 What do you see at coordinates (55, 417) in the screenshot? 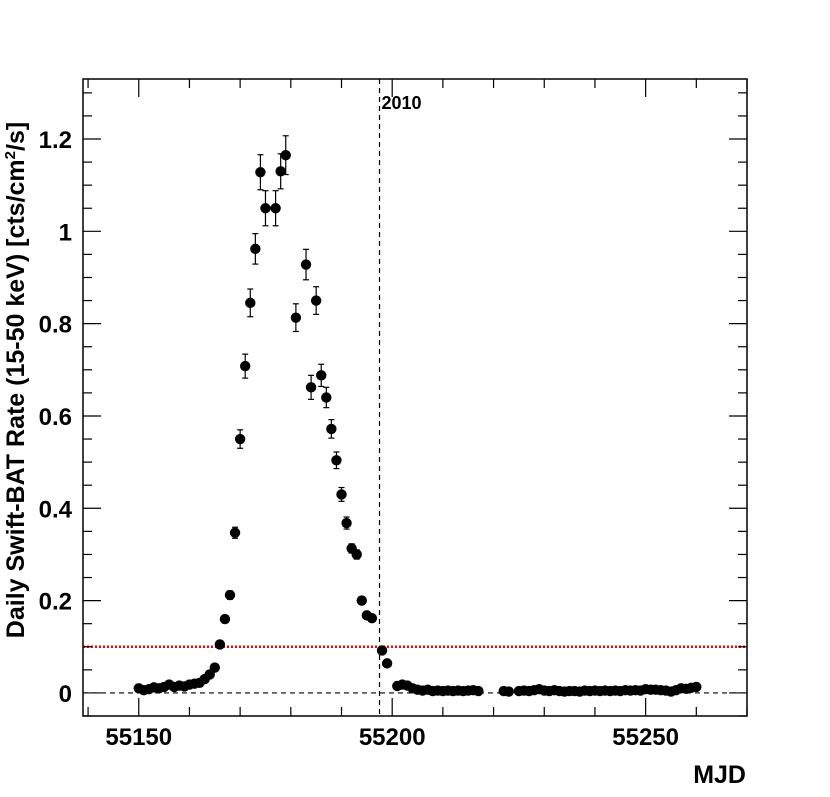
I see `y-tick-label: 0.6` at bounding box center [55, 417].